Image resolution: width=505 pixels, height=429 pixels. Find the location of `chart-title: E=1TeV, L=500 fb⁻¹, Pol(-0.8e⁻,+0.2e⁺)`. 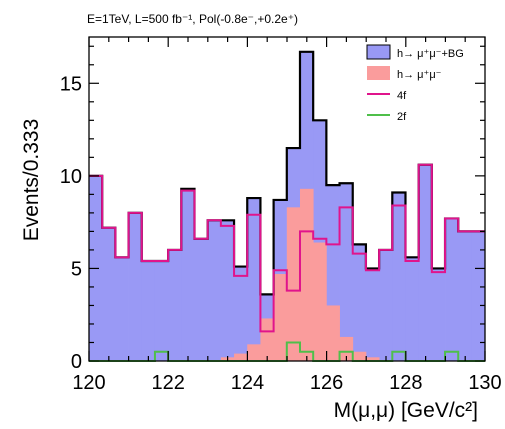

chart-title: E=1TeV, L=500 fb⁻¹, Pol(-0.8e⁻,+0.2e⁺) is located at coordinates (192, 19).